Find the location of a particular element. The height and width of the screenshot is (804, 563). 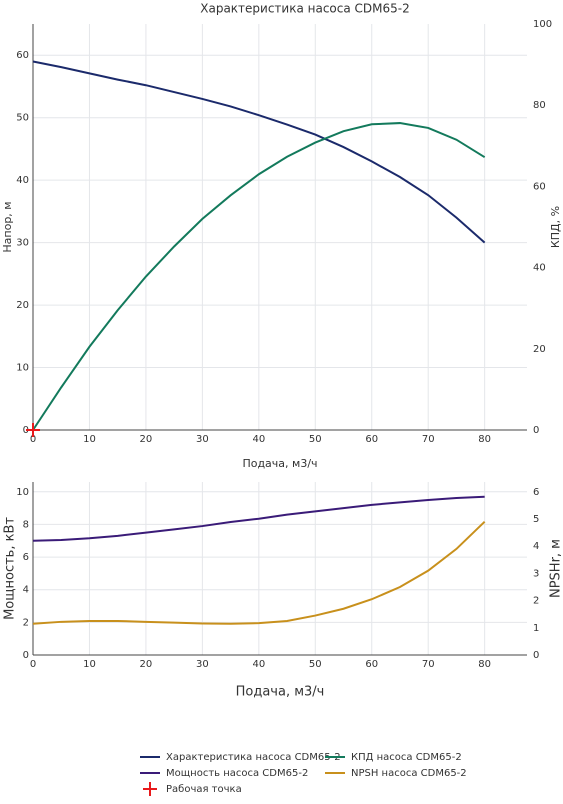

y-tick-label: 40 is located at coordinates (22, 180).